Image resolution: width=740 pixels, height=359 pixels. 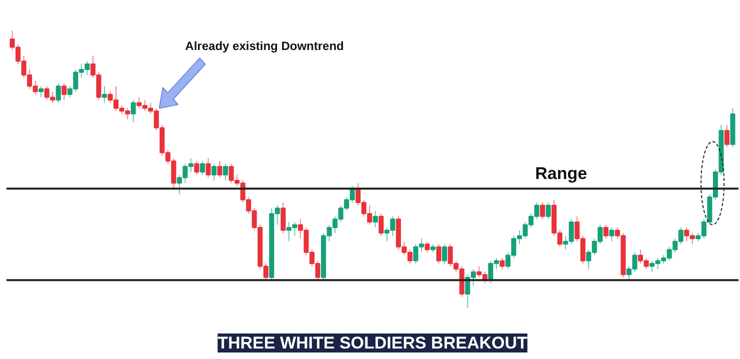 I want to click on annotation: Already existing Downtrend, so click(x=264, y=45).